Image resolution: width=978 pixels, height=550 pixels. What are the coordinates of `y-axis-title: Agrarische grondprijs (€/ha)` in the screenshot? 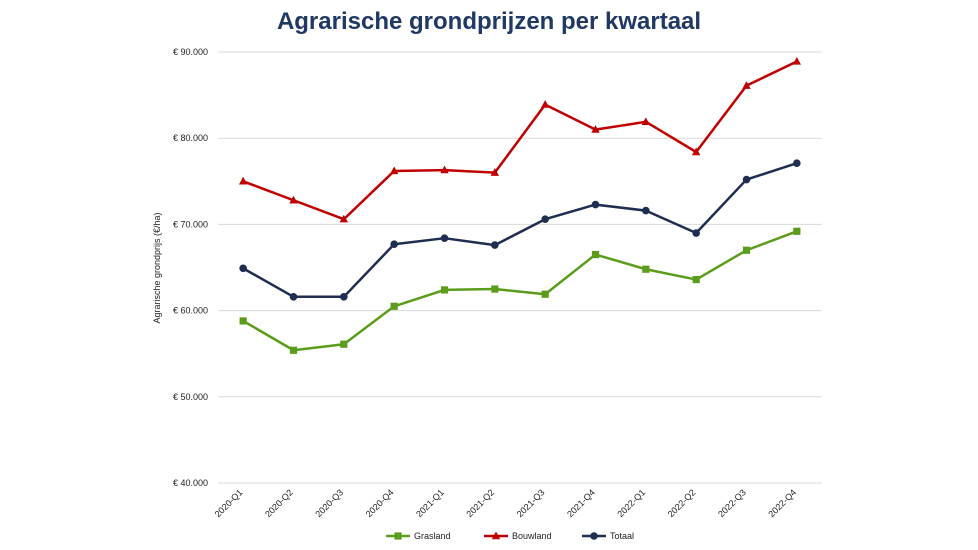 It's located at (157, 267).